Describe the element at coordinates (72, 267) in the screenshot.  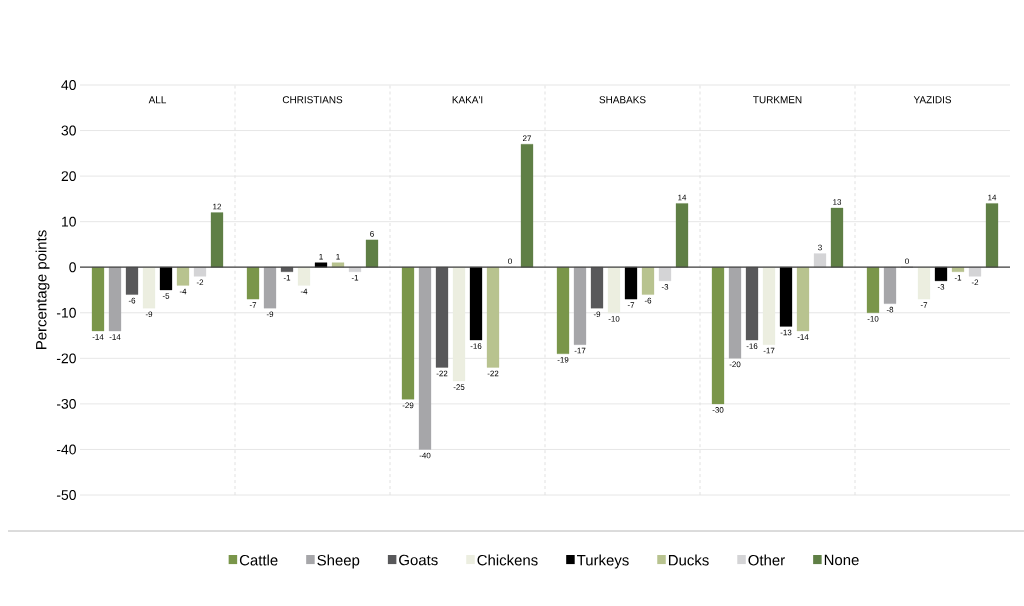
I see `y-tick-label: 0` at that location.